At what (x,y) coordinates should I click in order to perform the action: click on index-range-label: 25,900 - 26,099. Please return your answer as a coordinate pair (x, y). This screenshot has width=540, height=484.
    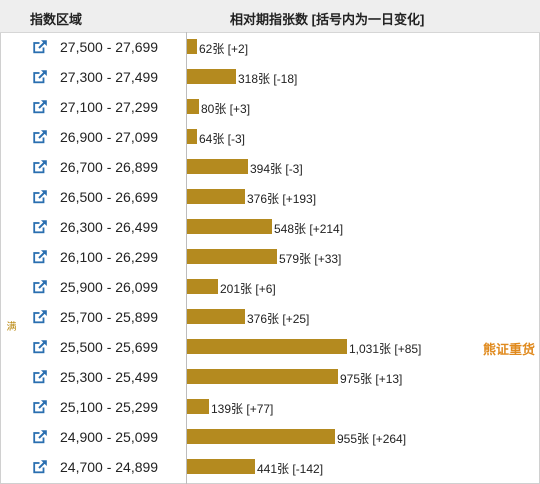
    Looking at the image, I should click on (109, 287).